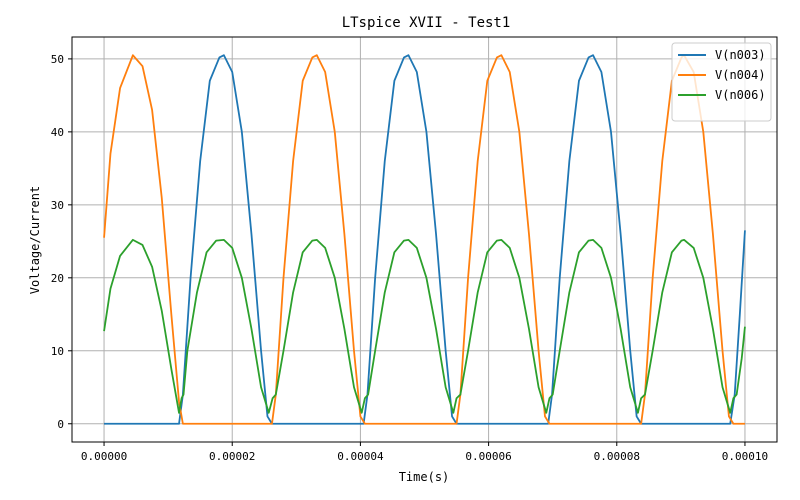  What do you see at coordinates (232, 456) in the screenshot?
I see `x-tick-label: 0.00002` at bounding box center [232, 456].